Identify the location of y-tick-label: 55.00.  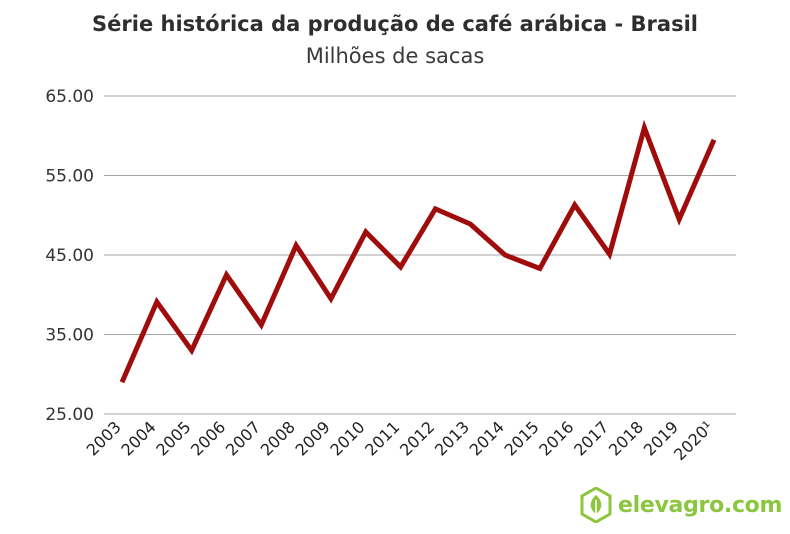
(69, 177).